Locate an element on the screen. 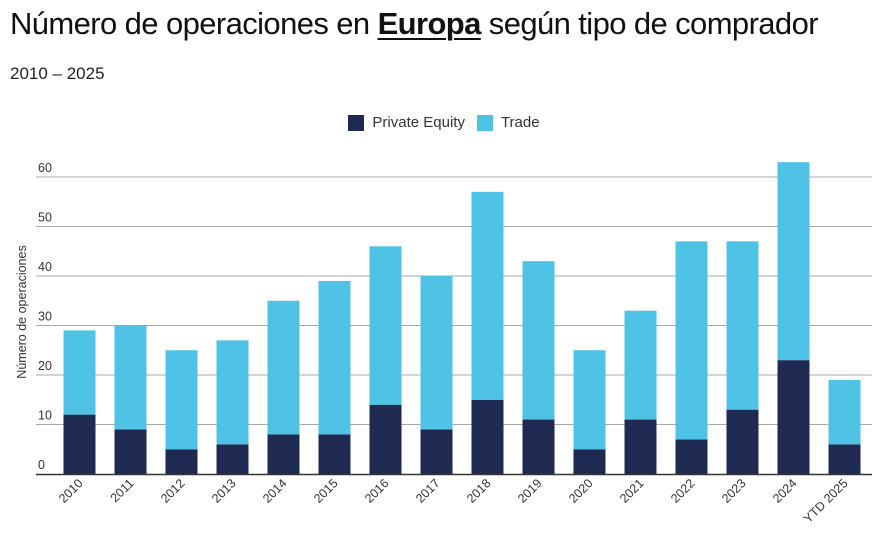 This screenshot has width=888, height=538. bar-trade-2019 is located at coordinates (538, 340).